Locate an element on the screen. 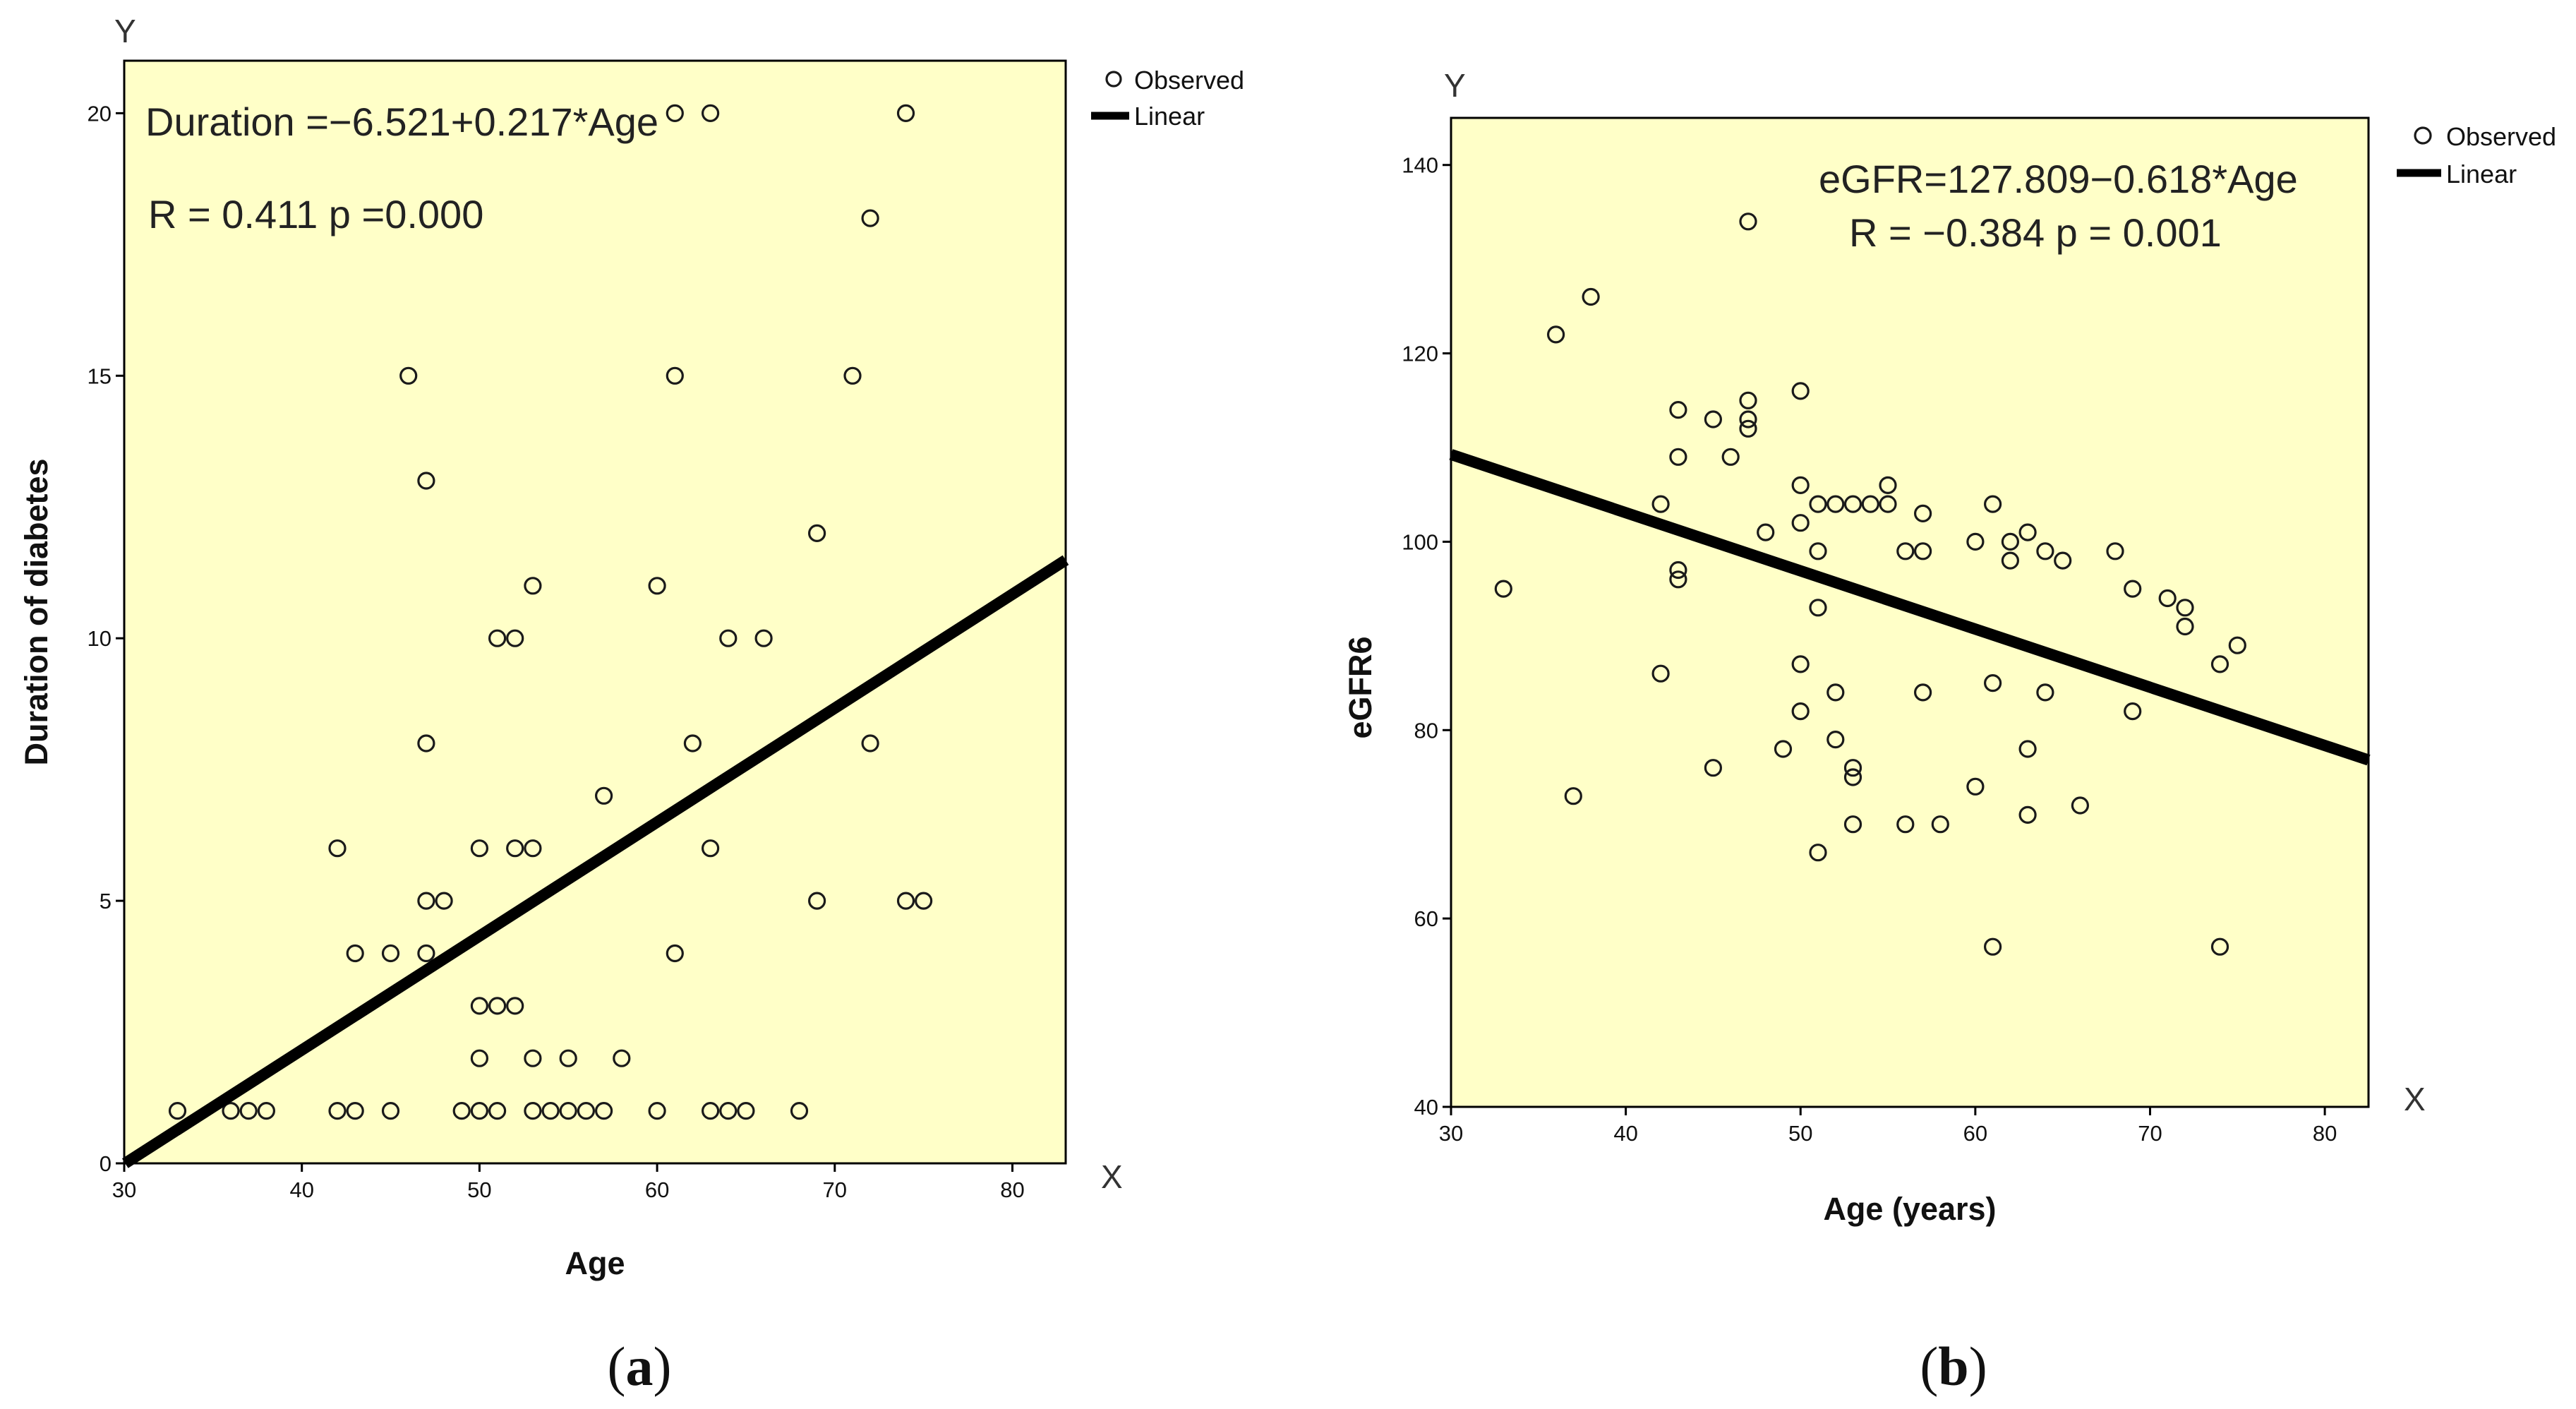 The height and width of the screenshot is (1409, 2576). panel-a-x-tick-label: 50 is located at coordinates (479, 1189).